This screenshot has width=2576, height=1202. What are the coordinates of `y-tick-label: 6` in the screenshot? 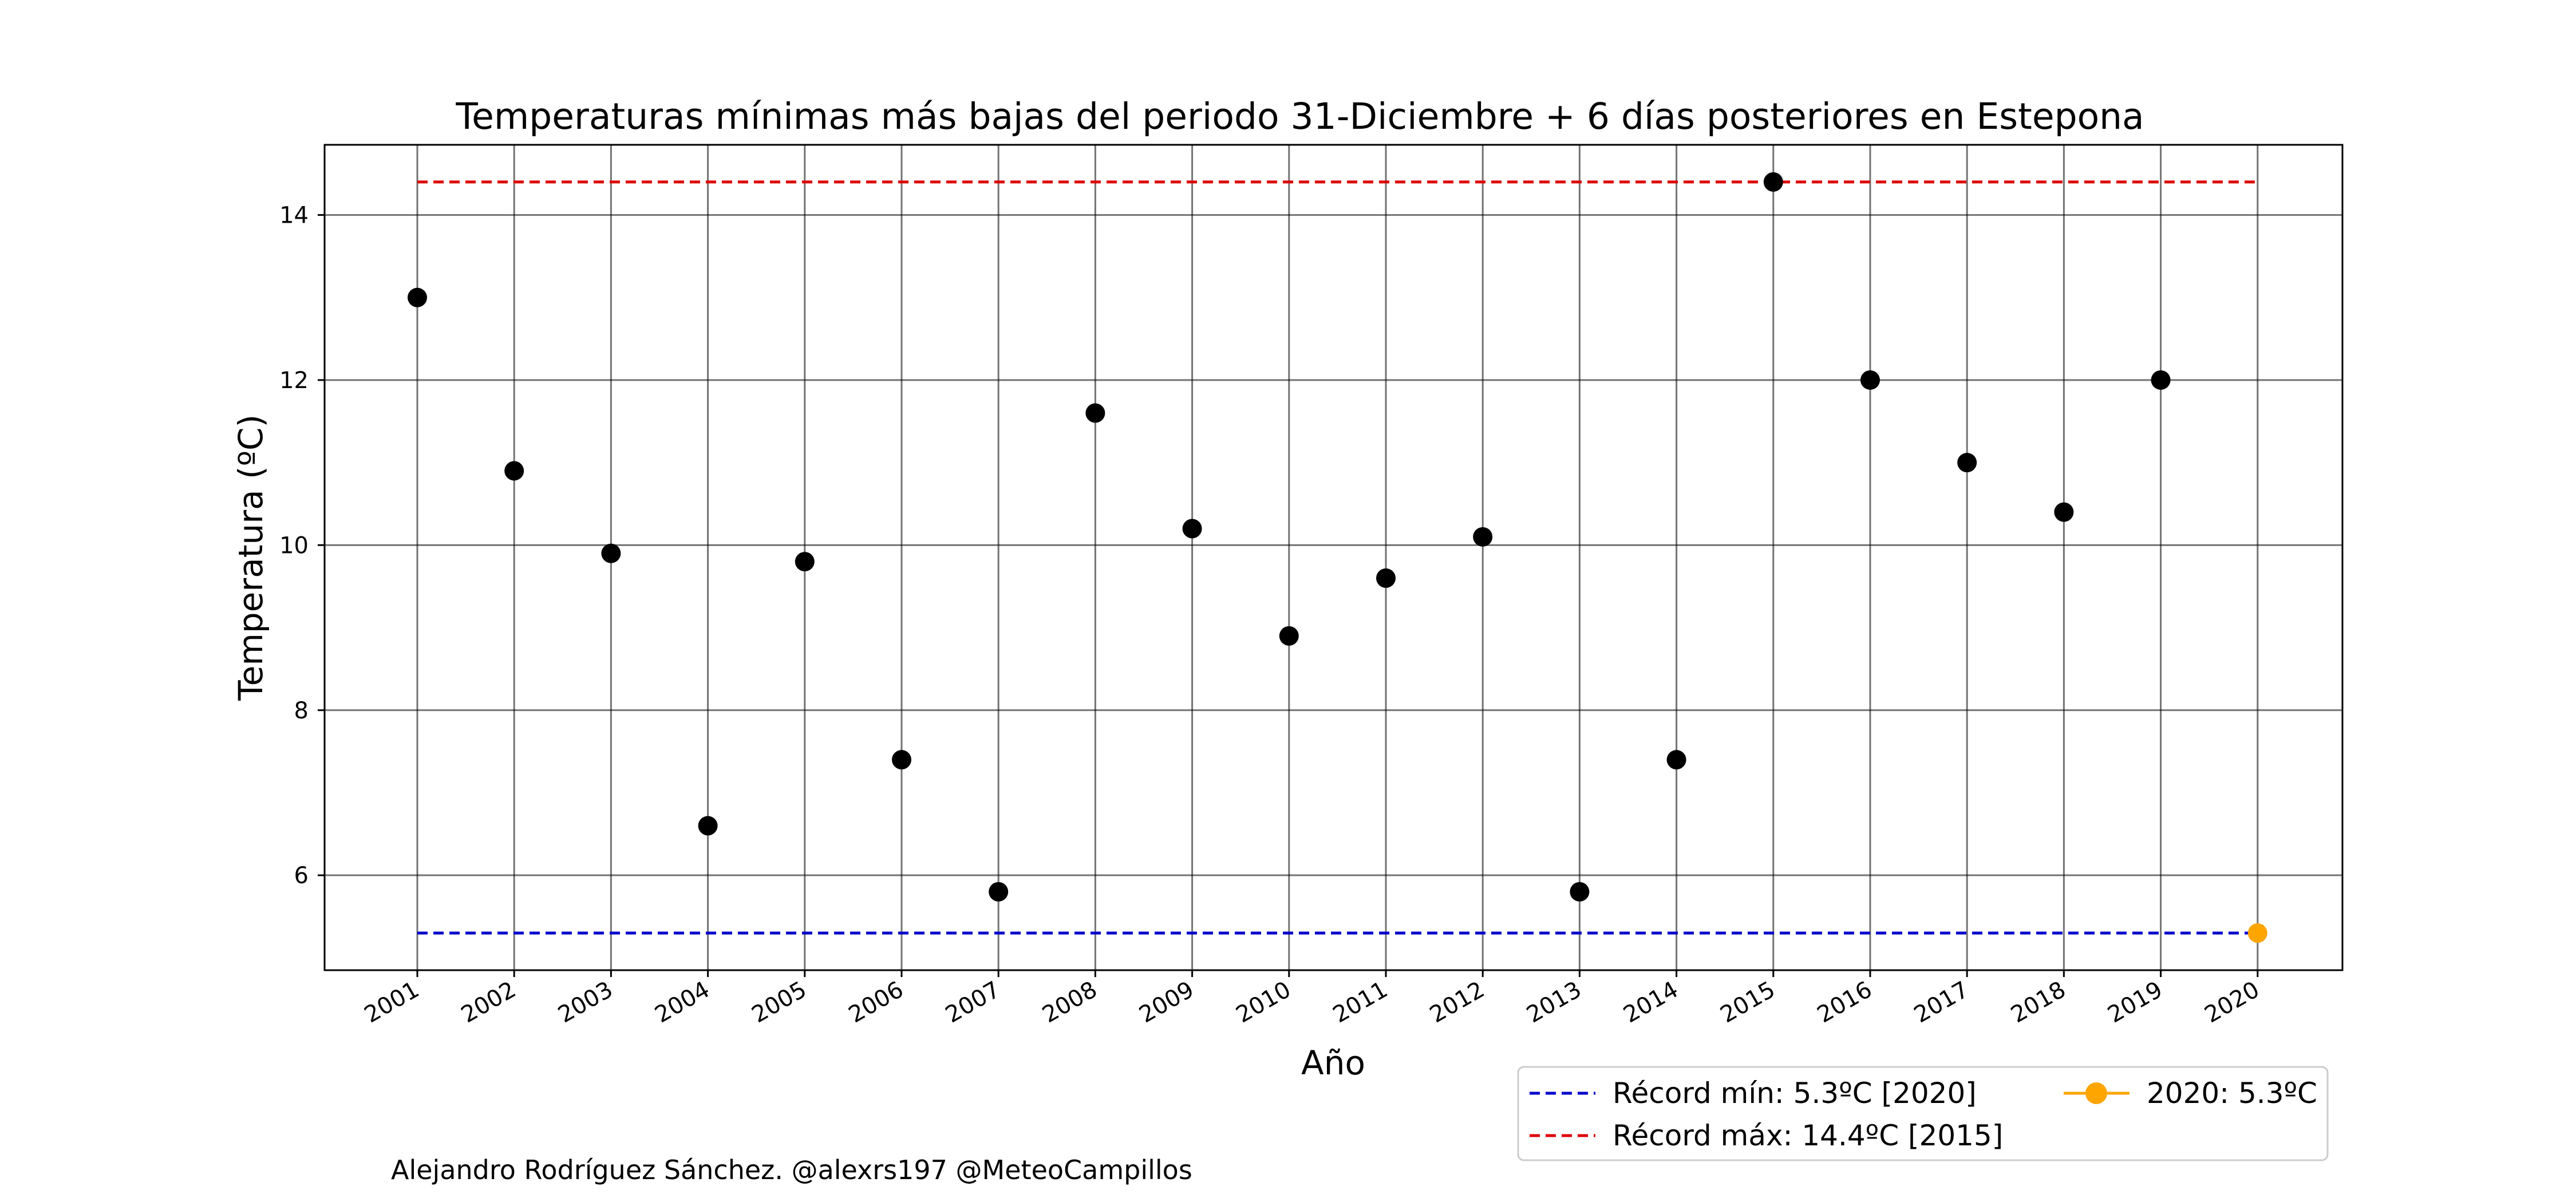 It's located at (301, 876).